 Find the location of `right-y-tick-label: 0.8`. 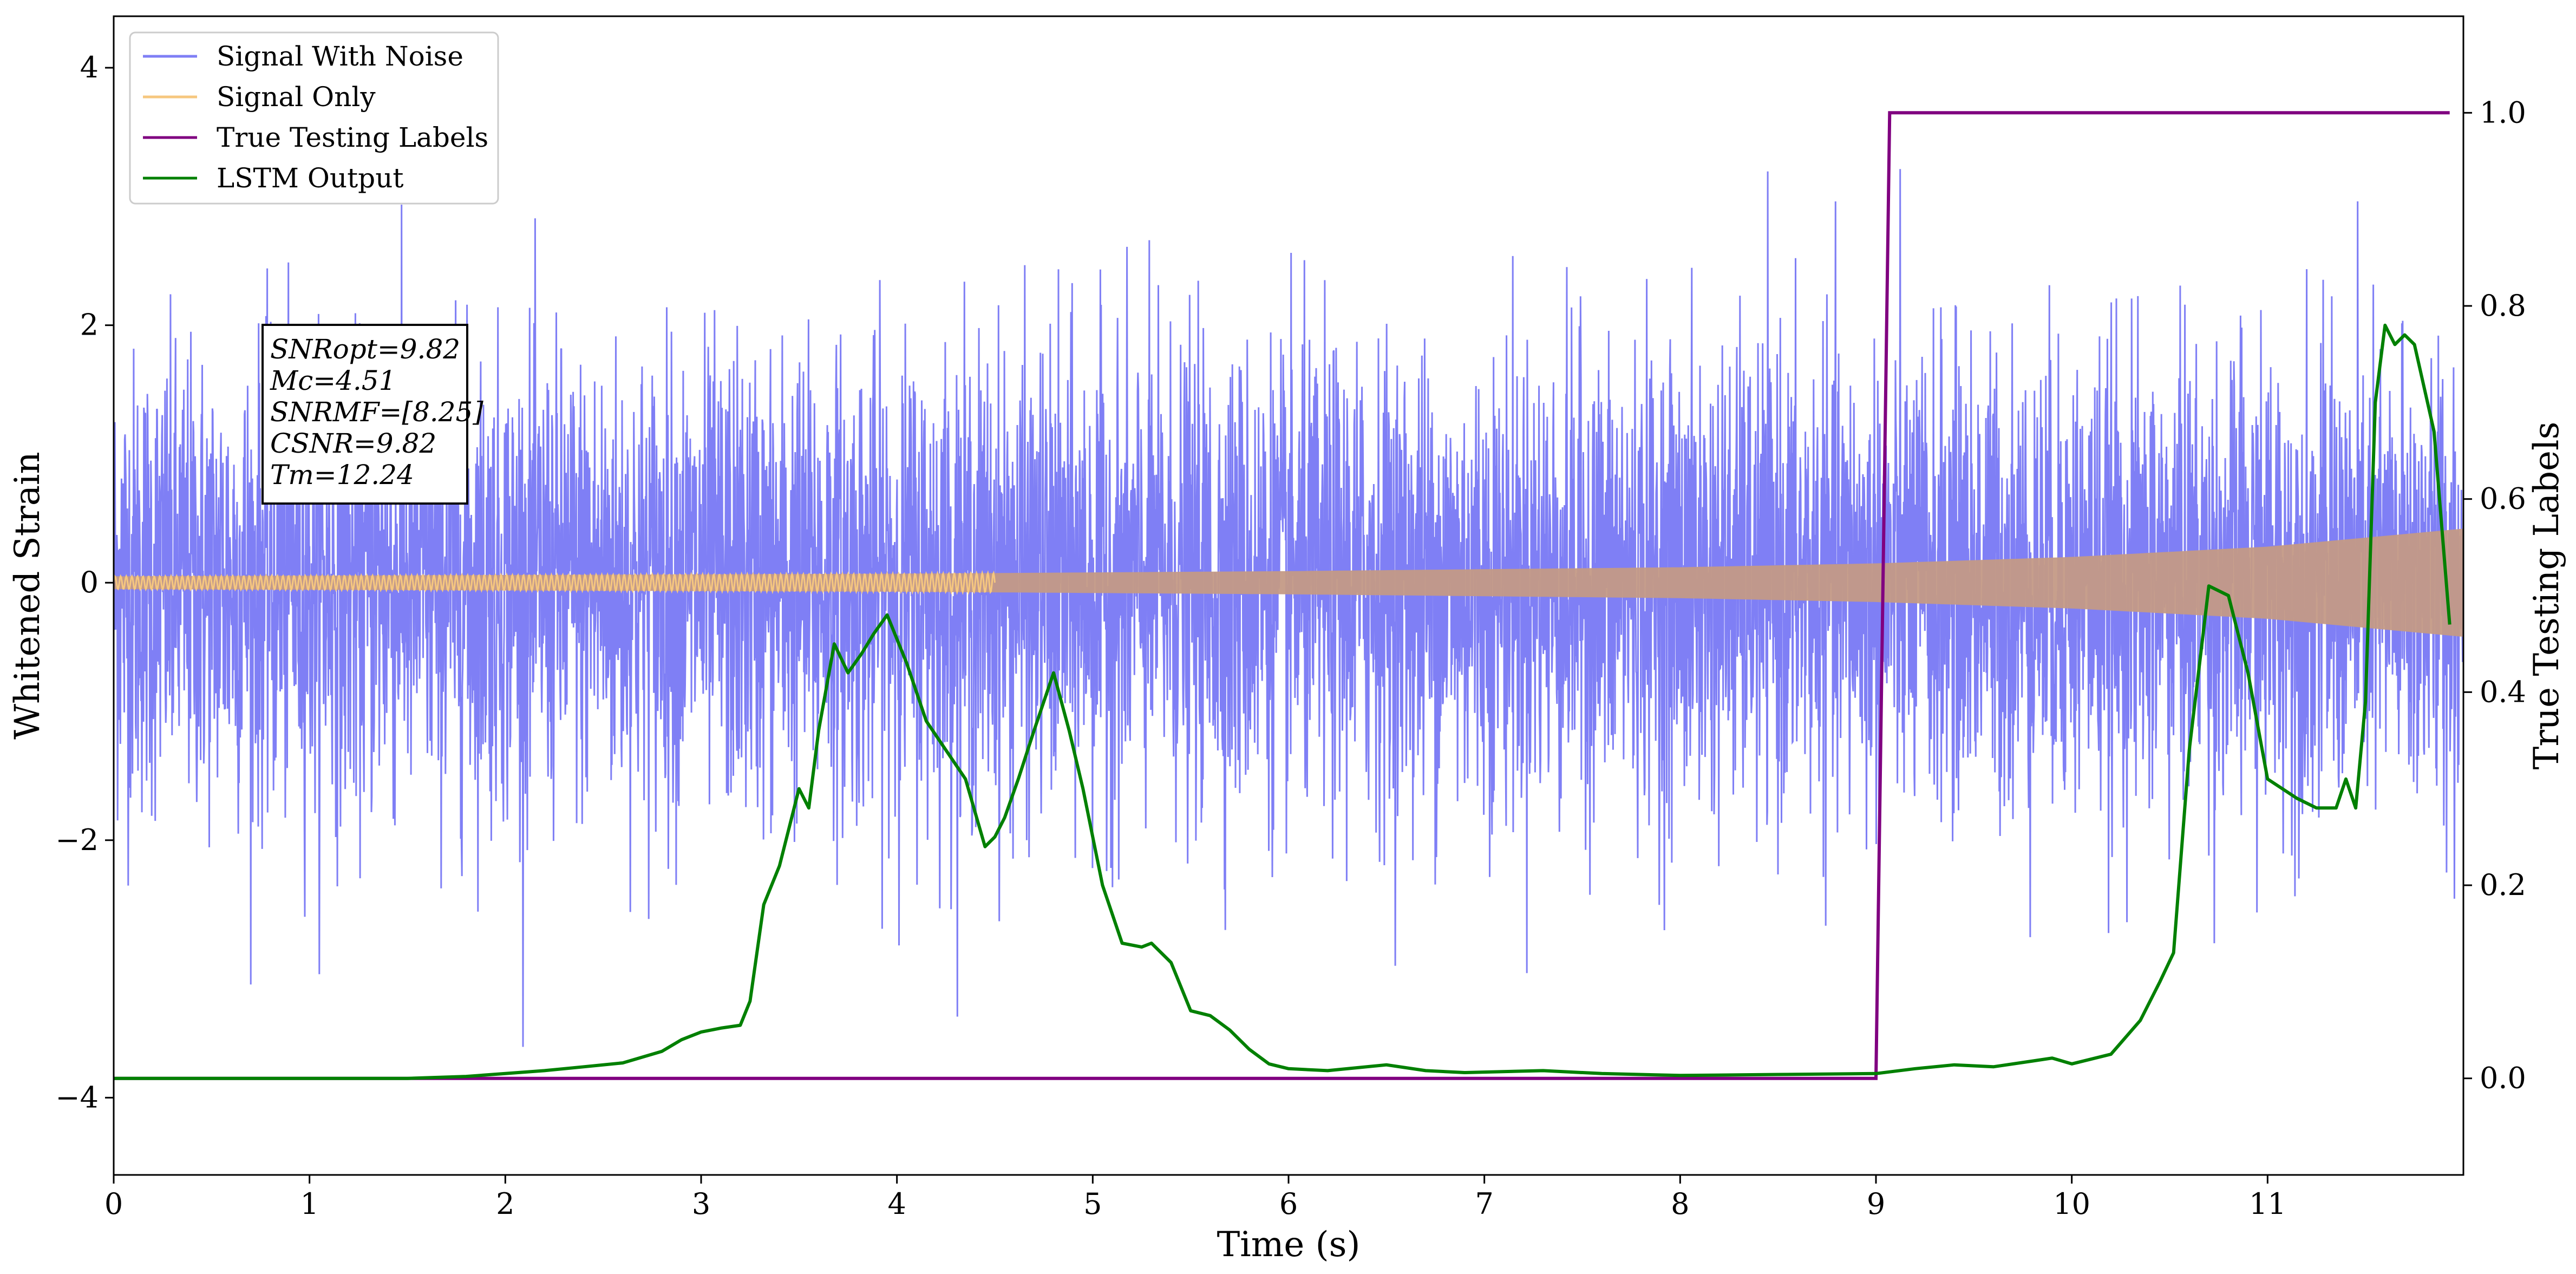

right-y-tick-label: 0.8 is located at coordinates (2503, 306).